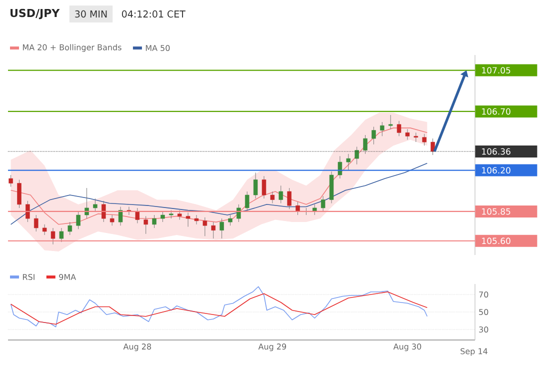  Describe the element at coordinates (154, 14) in the screenshot. I see `text: 04:12:01 CET` at that location.